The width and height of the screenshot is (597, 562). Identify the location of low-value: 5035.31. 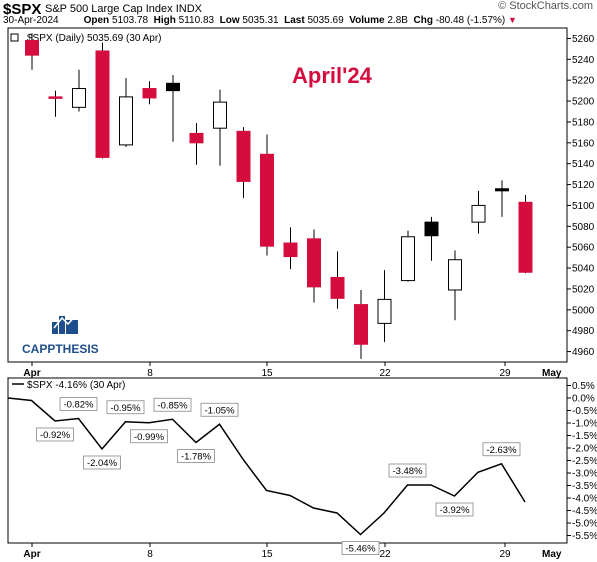
(260, 20).